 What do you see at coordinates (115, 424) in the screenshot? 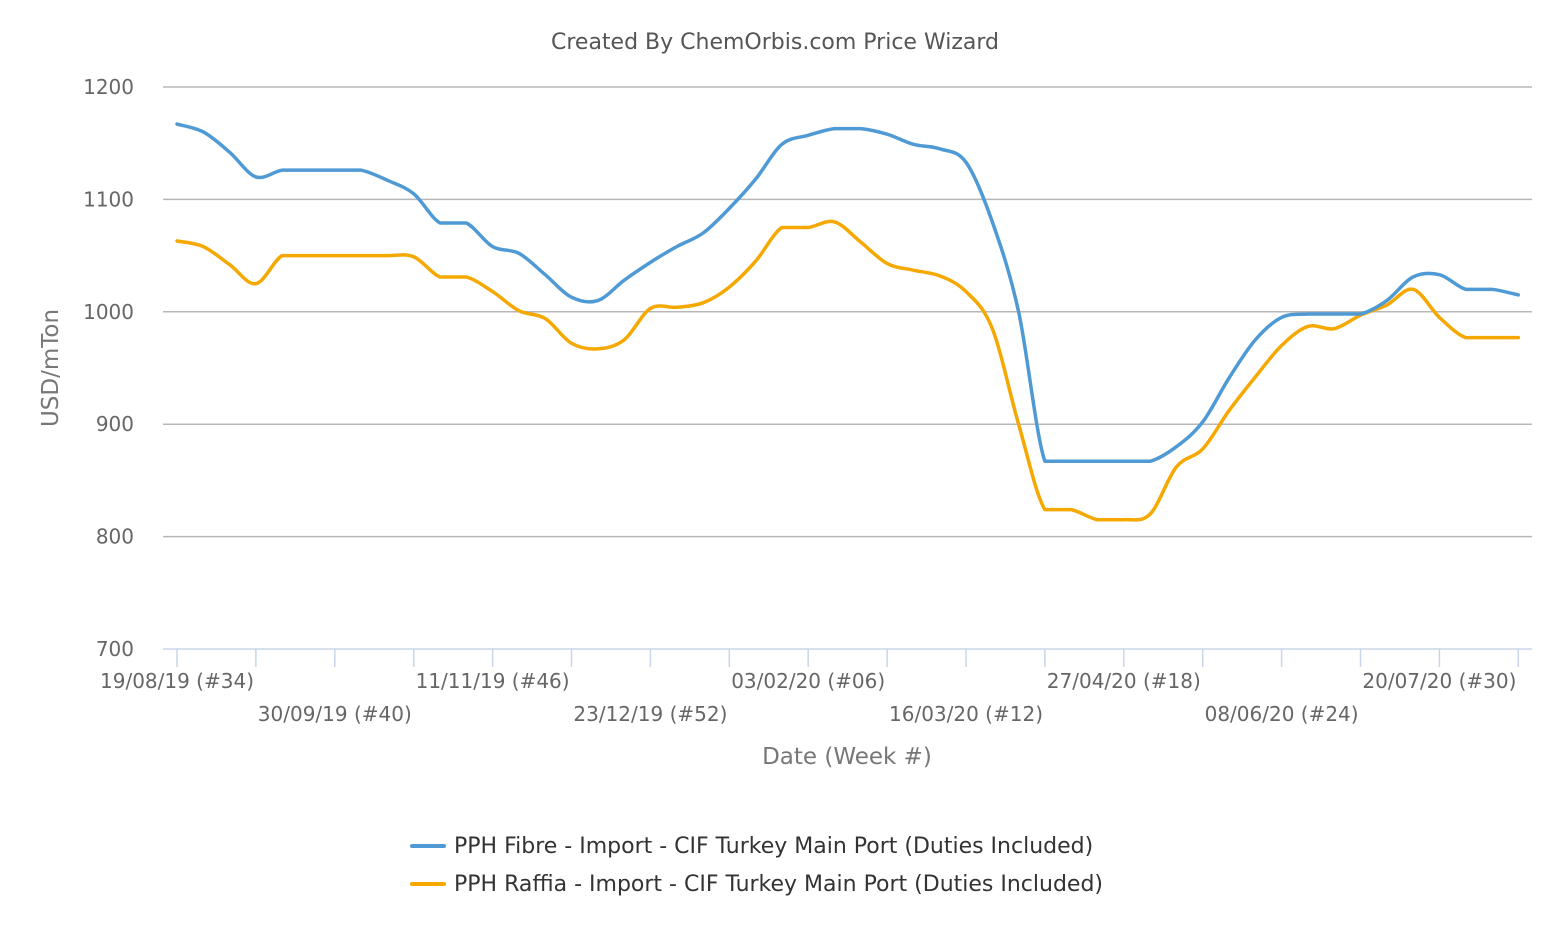
I see `y-tick-label: 900` at bounding box center [115, 424].